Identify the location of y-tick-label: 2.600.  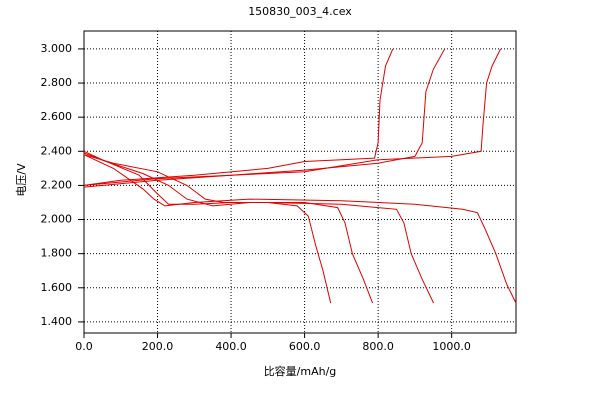
(57, 116).